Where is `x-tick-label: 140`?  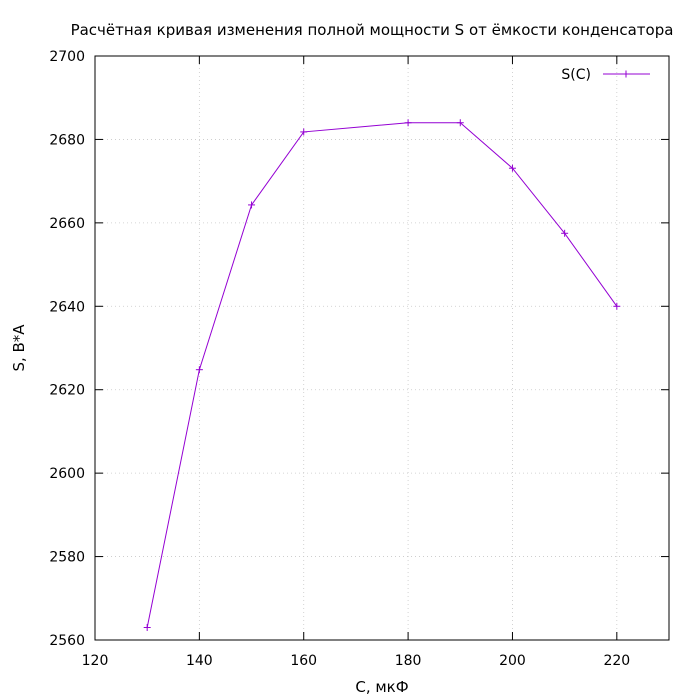
x-tick-label: 140 is located at coordinates (199, 661).